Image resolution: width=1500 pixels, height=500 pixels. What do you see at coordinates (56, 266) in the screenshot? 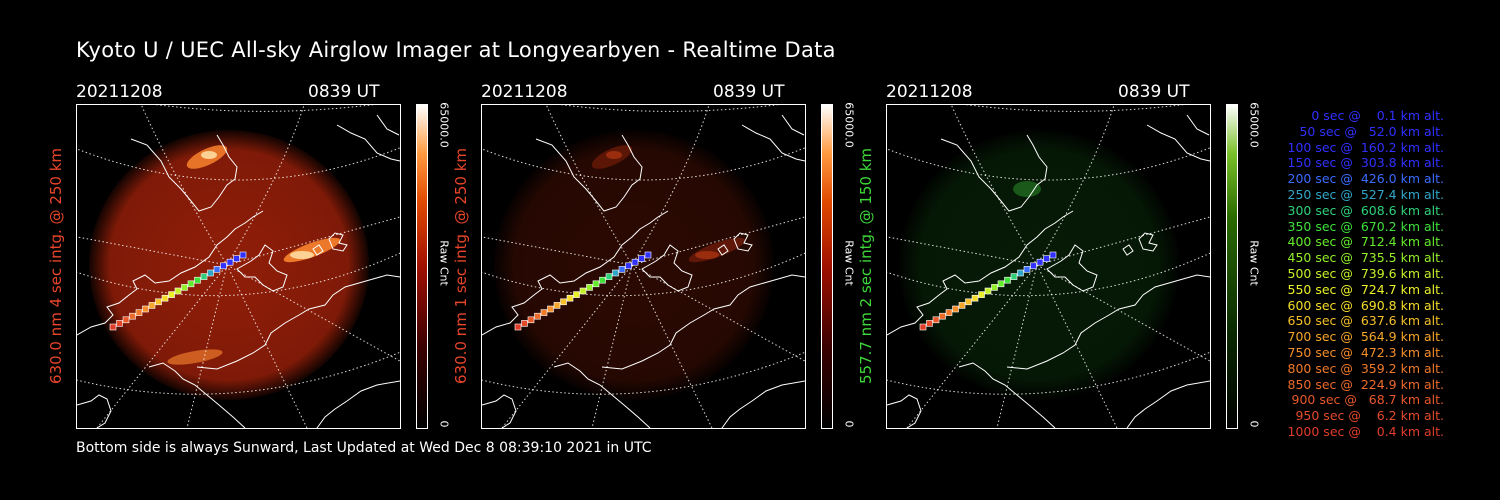
I see `panel-ylabel-text: 630.0 nm 4 sec intg. @ 250 km` at bounding box center [56, 266].